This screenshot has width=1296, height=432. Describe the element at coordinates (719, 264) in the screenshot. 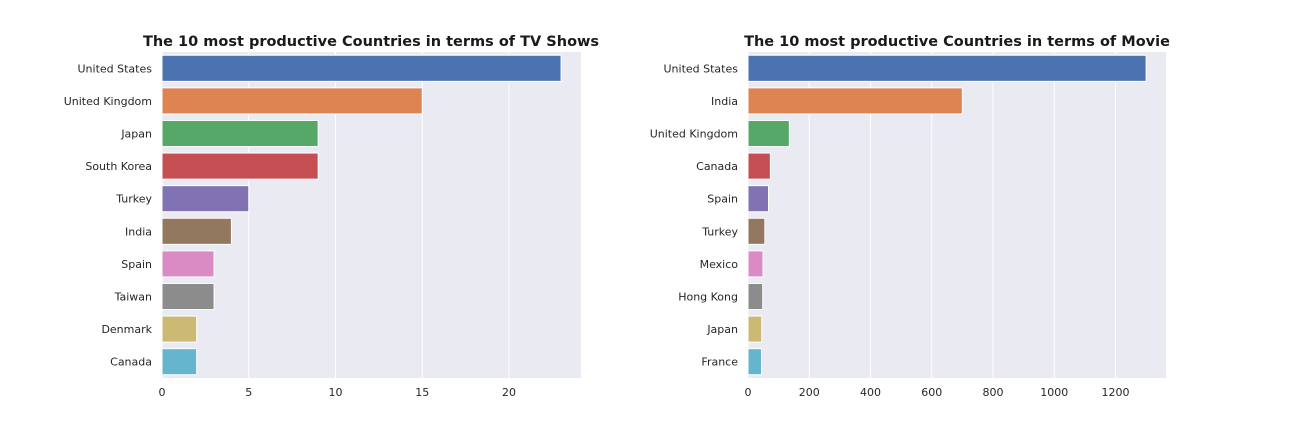

I see `category-label: Mexico` at that location.